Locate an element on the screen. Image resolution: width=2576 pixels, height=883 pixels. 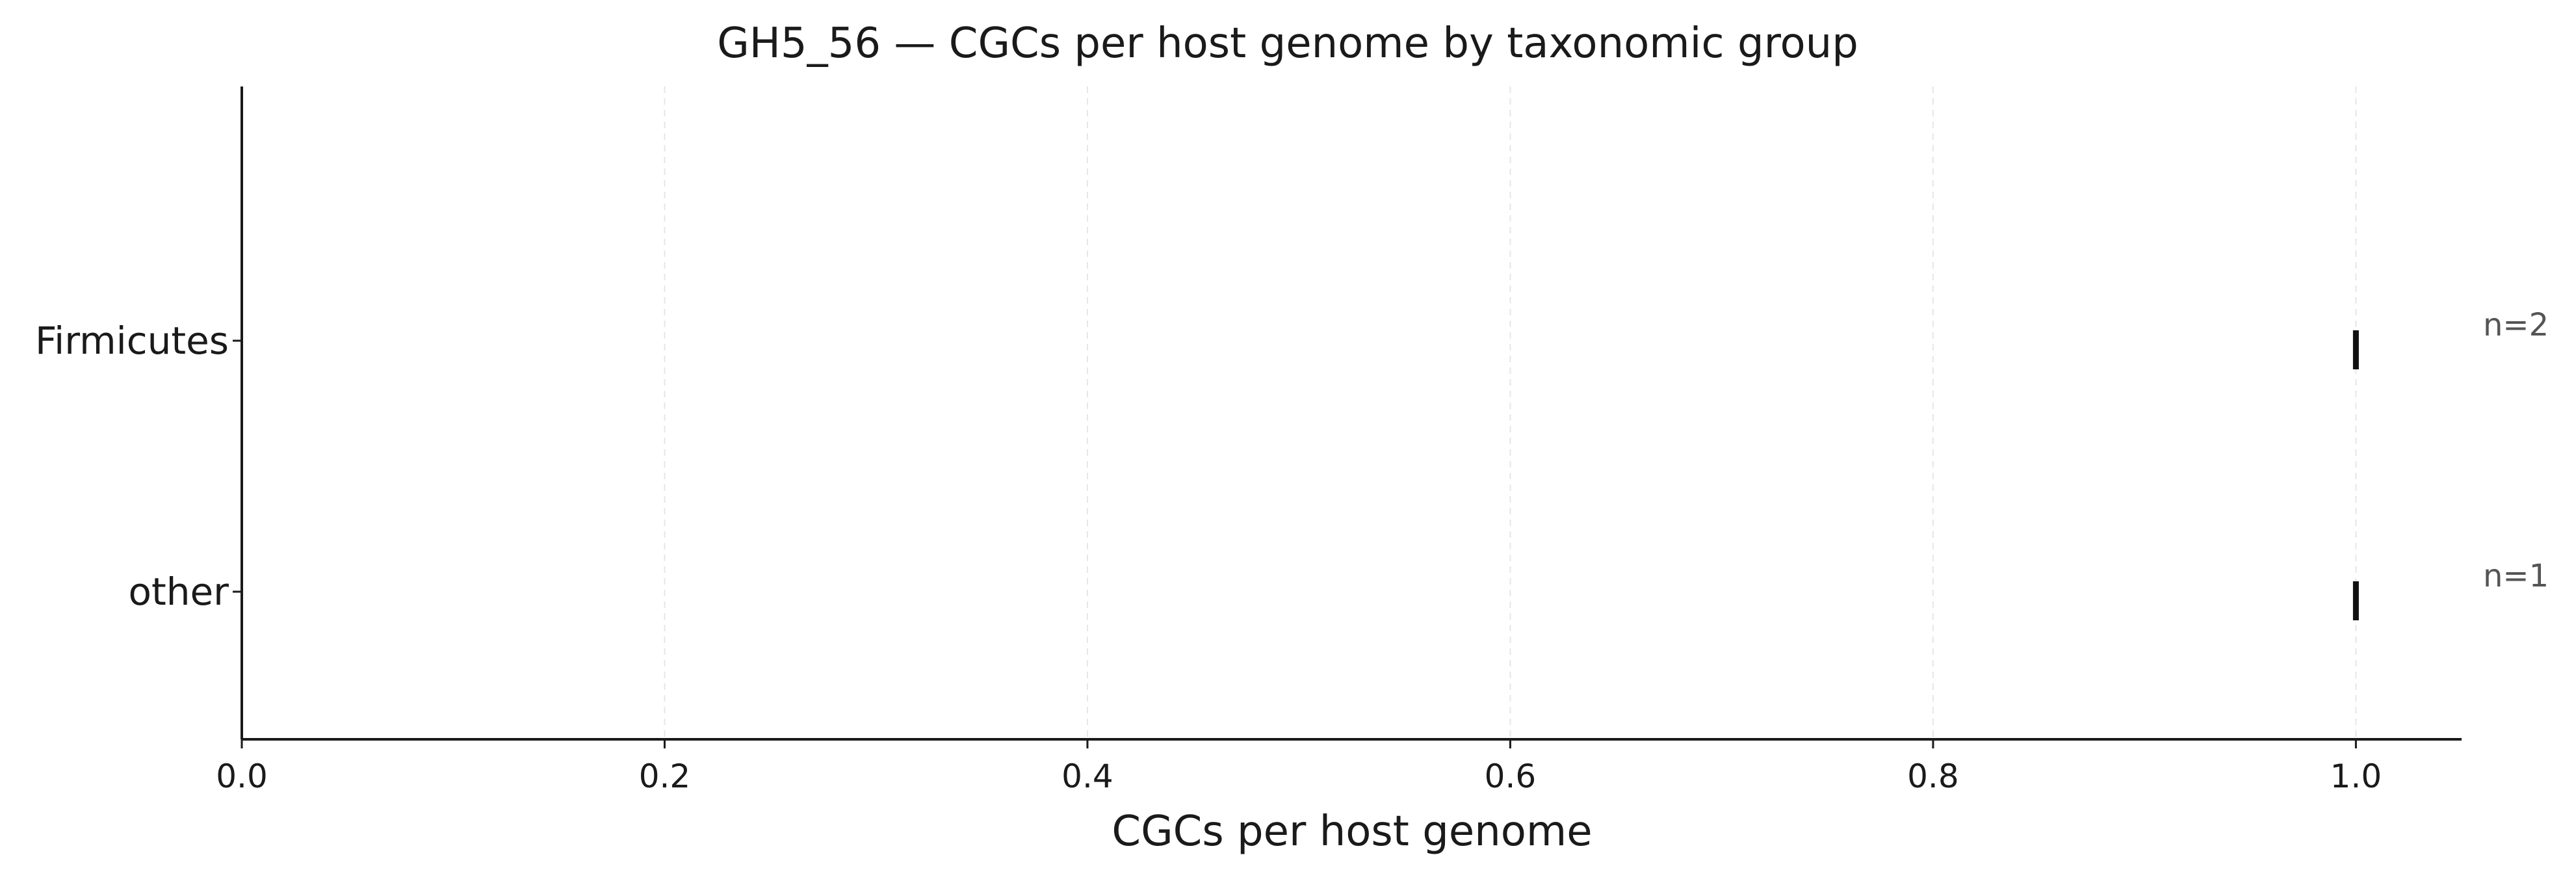
x-tick-label: 0.4 is located at coordinates (1087, 777).